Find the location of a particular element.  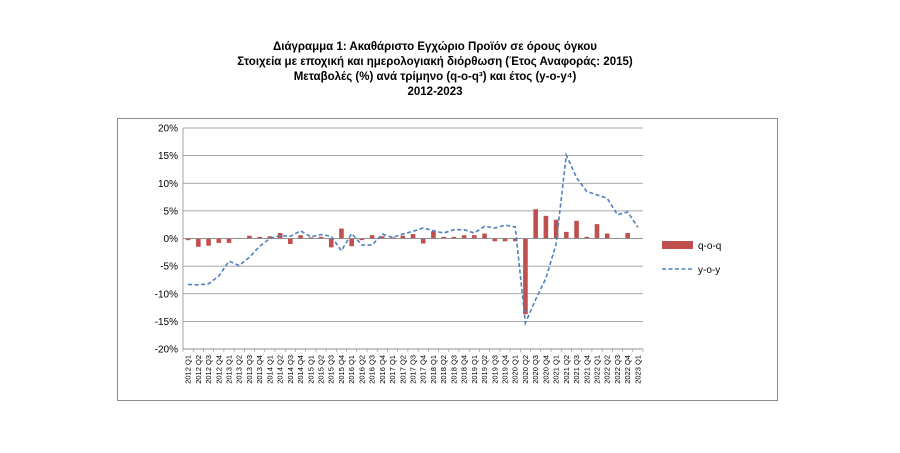

x-tick-label: 2012 Q3 is located at coordinates (208, 369).